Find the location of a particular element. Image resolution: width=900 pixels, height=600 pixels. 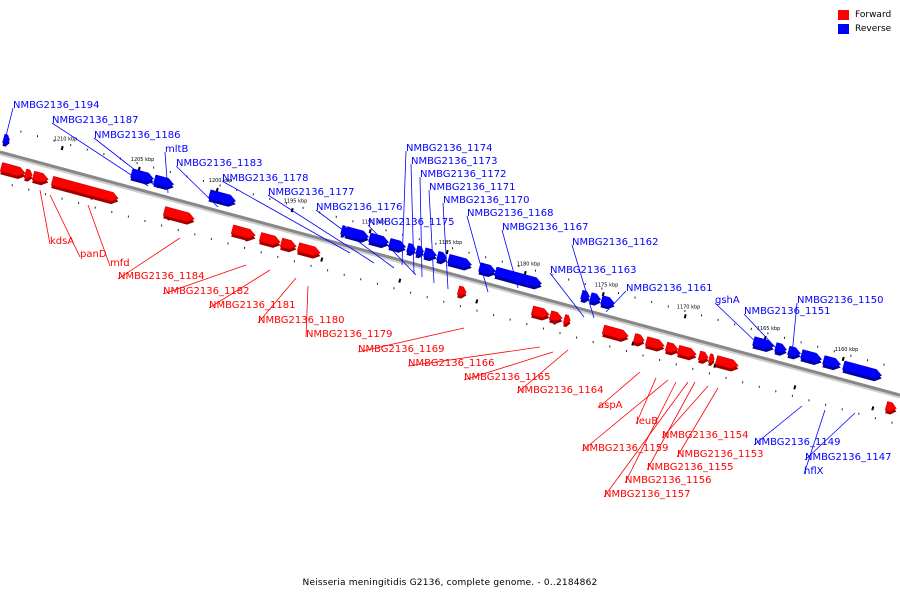

gene-label-nmbg2136-1157: NMBG2136_1157 is located at coordinates (647, 494).